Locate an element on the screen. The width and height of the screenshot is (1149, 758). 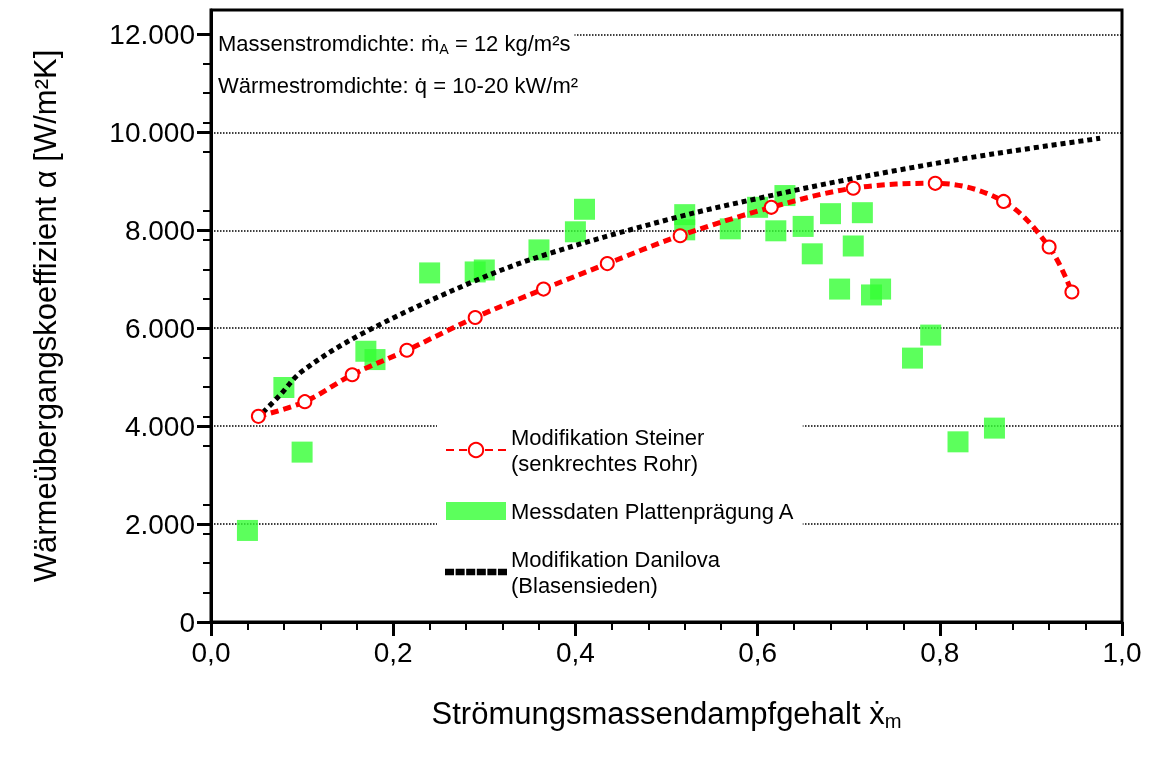
y-tick-label: 6.000 is located at coordinates (159, 328).